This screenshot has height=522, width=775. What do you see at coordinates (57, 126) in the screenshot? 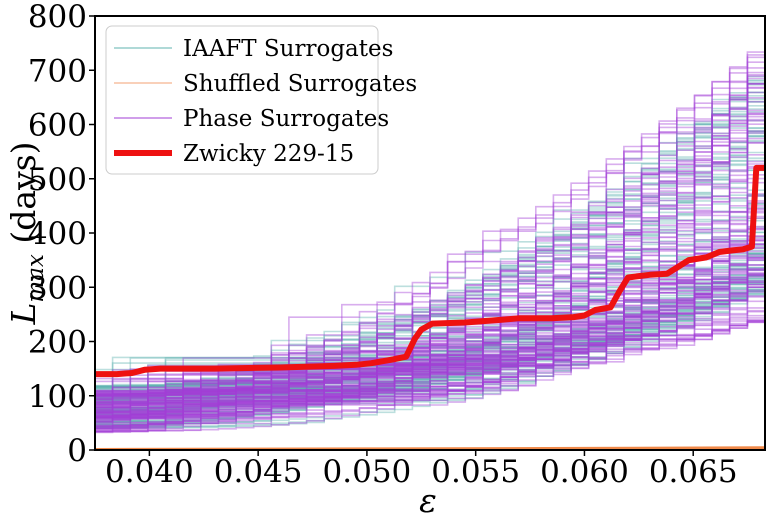
I see `y-tick-label: 600` at bounding box center [57, 126].